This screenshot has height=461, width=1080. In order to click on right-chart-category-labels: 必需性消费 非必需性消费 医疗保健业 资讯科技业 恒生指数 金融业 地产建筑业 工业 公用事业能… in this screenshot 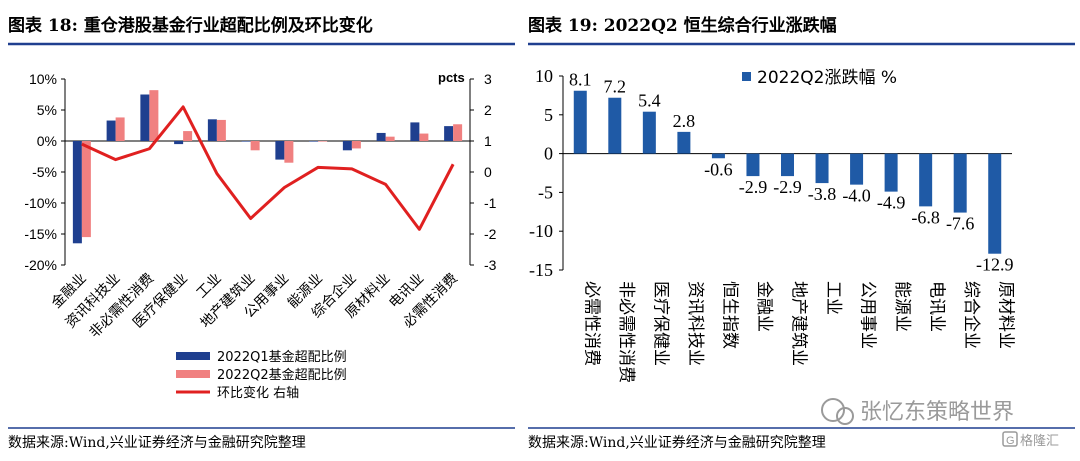, I will do `click(798, 332)`.